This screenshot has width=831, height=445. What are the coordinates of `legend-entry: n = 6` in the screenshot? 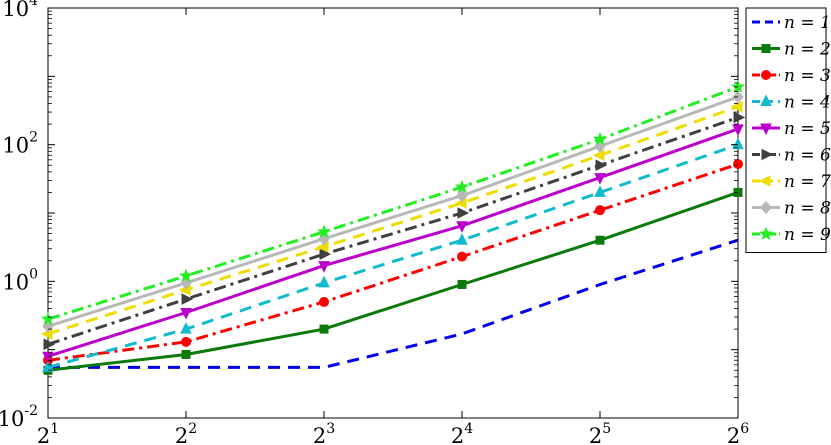 It's located at (791, 156).